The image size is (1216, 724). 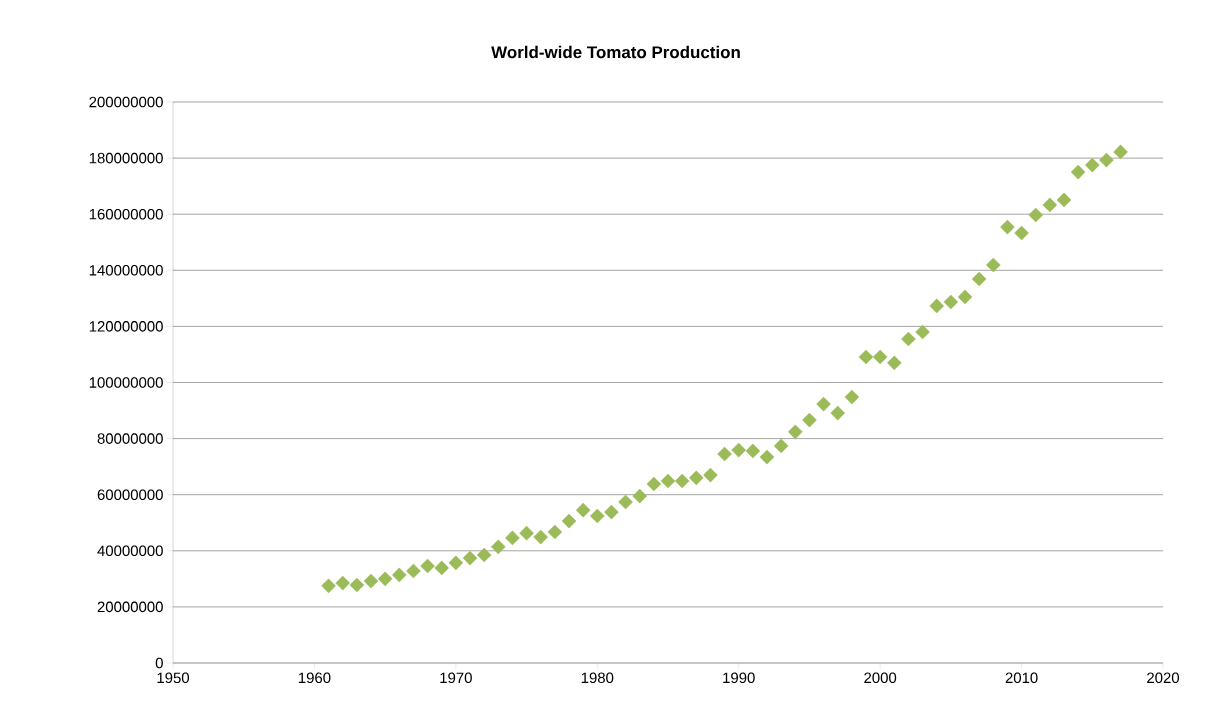 I want to click on y-tick-label: 140000000, so click(x=126, y=270).